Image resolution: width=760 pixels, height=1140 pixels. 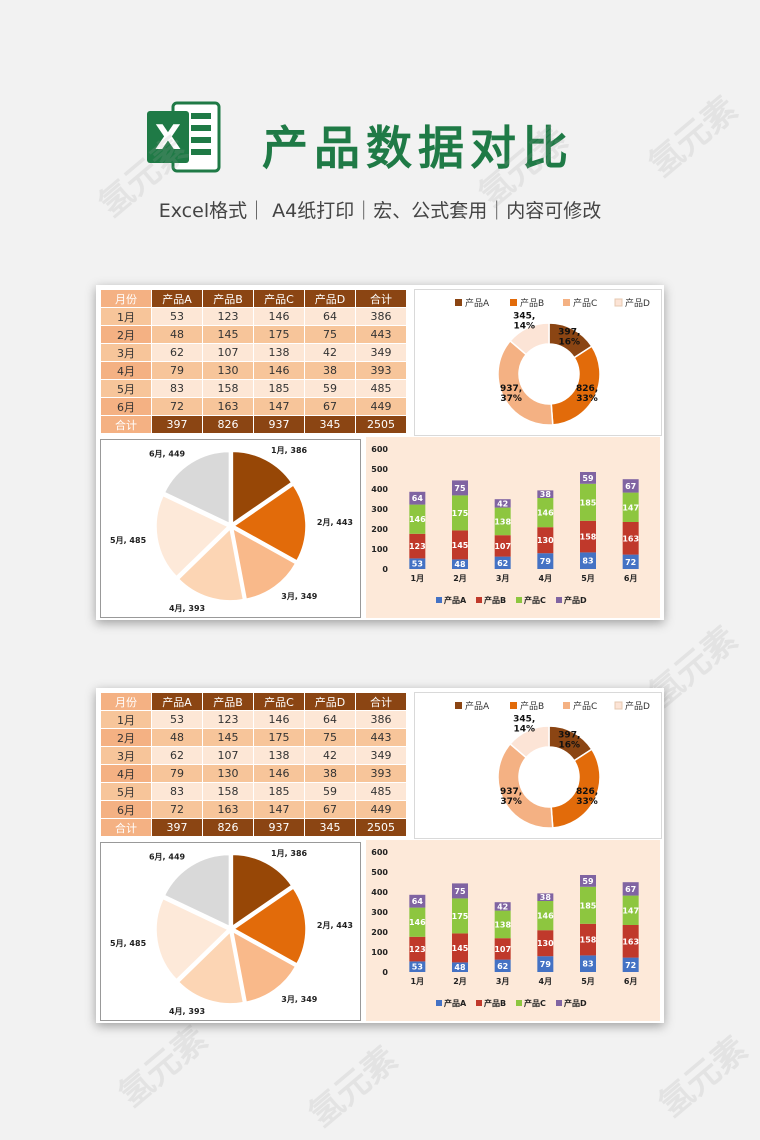 I want to click on table-cell: 123, so click(x=228, y=316).